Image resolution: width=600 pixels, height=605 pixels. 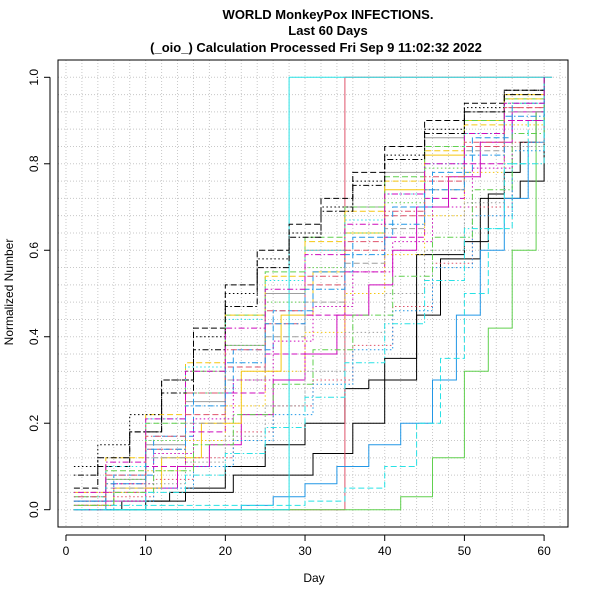 I want to click on x-tick-label: 60, so click(x=544, y=551).